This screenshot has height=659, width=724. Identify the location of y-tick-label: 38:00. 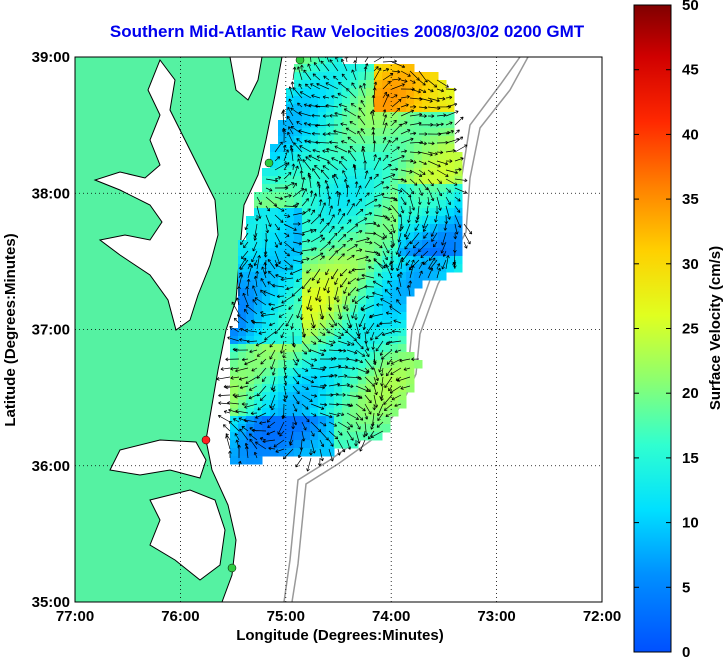
(51, 193).